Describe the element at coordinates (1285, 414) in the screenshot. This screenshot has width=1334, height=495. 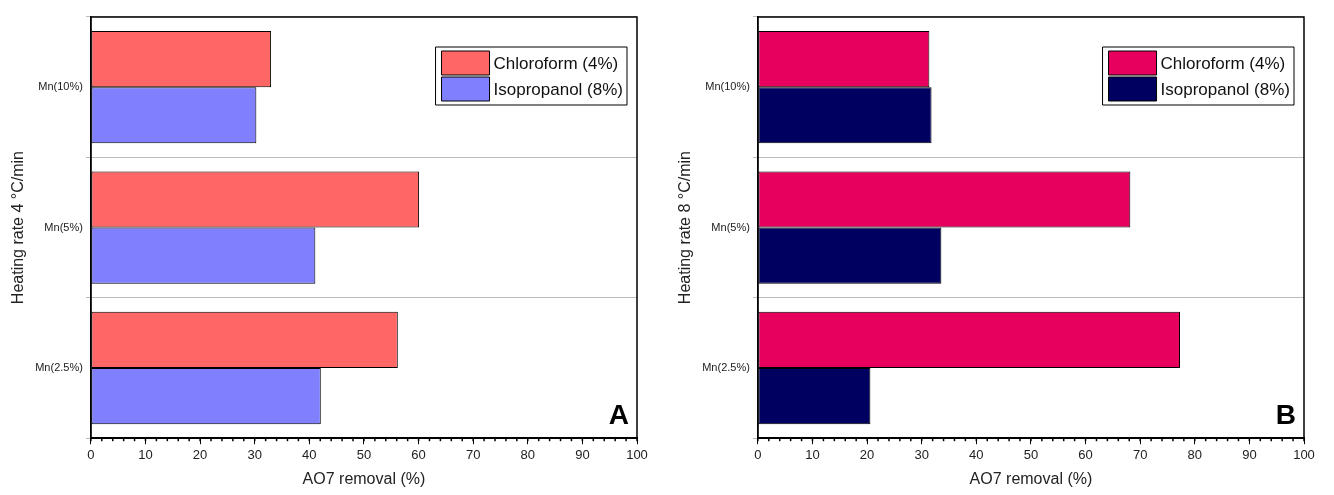
I see `annotation: B` at that location.